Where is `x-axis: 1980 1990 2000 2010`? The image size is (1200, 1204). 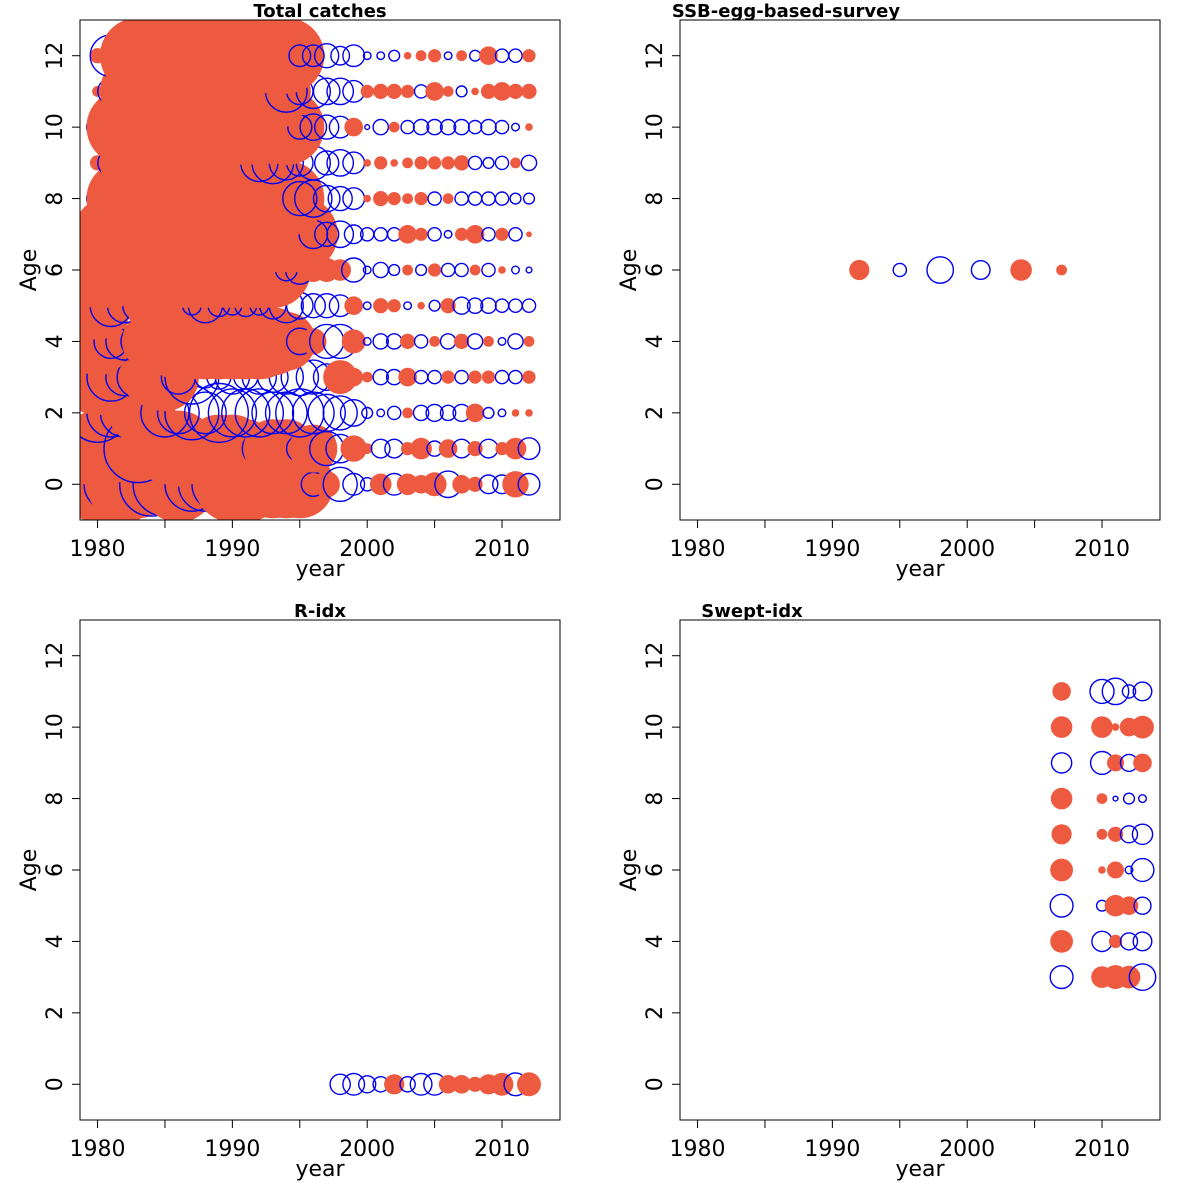 x-axis: 1980 1990 2000 2010 is located at coordinates (900, 1141).